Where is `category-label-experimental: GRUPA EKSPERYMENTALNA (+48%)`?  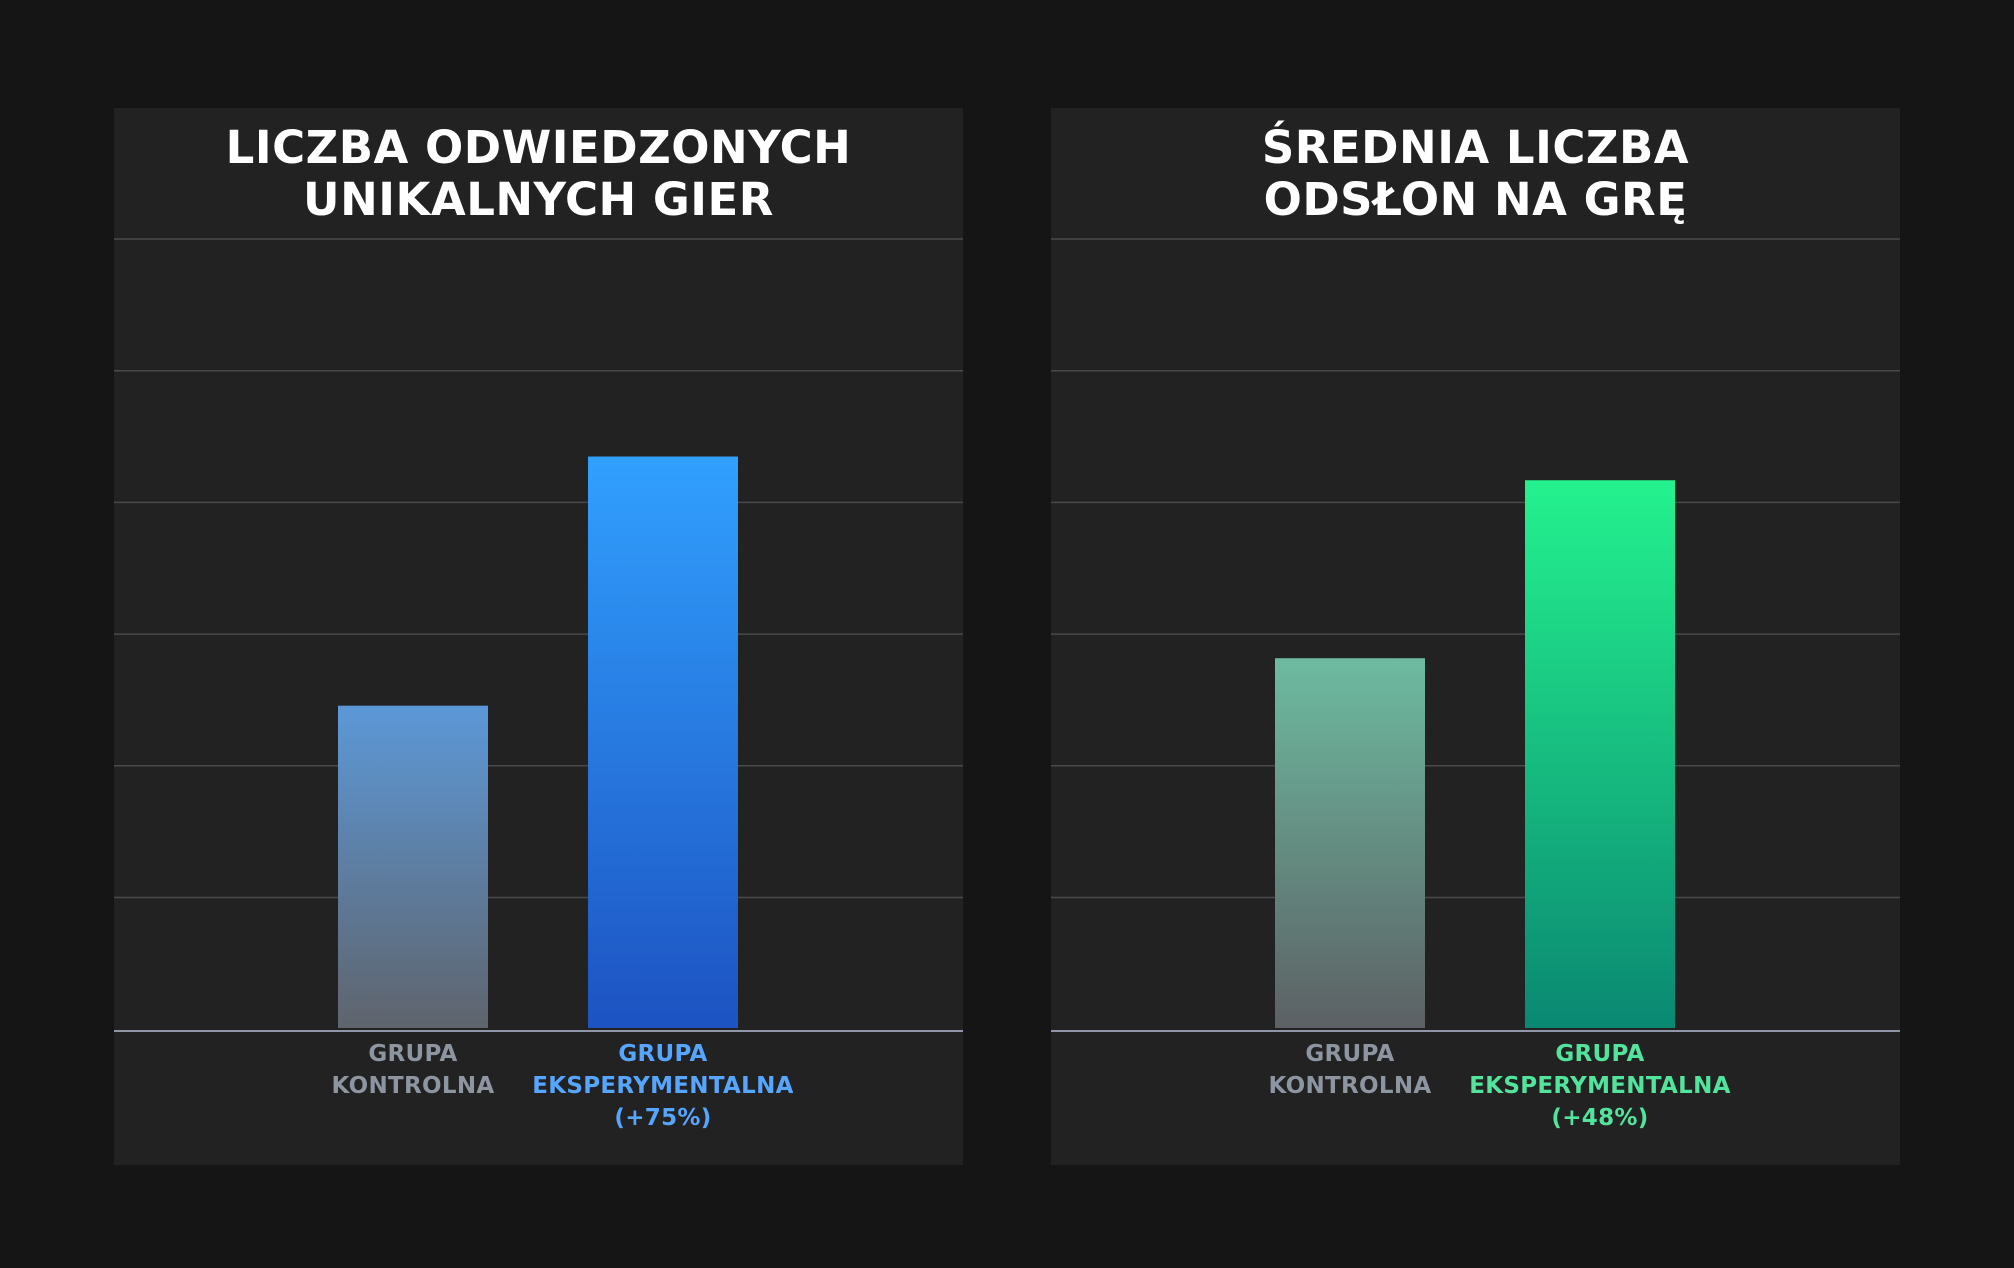
category-label-experimental: GRUPA EKSPERYMENTALNA (+48%) is located at coordinates (1600, 1086).